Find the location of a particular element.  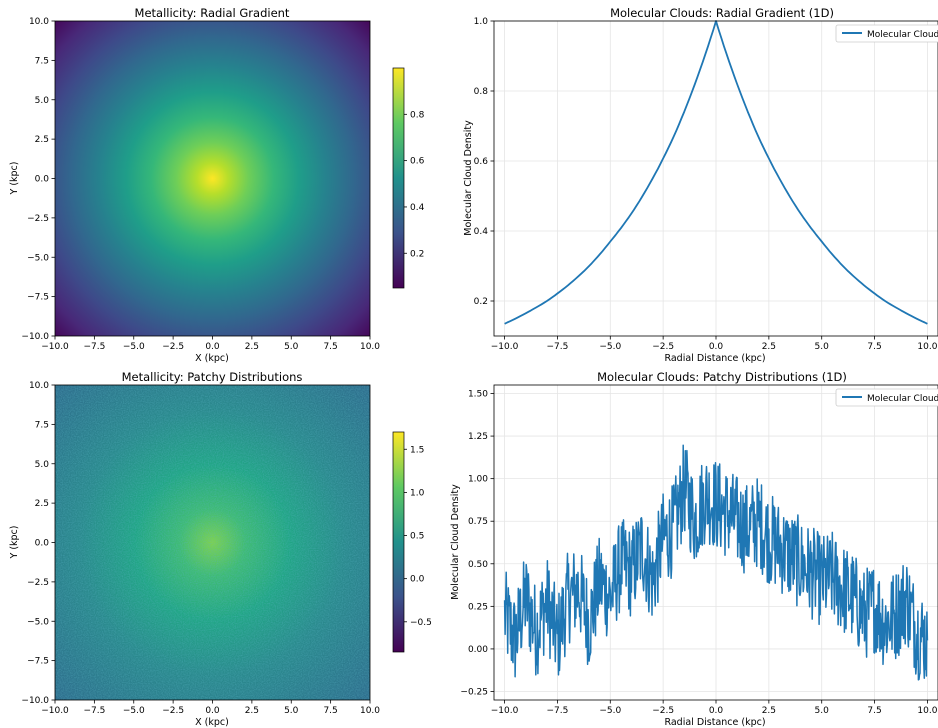

y-tick-label: 0.75 is located at coordinates (478, 522).